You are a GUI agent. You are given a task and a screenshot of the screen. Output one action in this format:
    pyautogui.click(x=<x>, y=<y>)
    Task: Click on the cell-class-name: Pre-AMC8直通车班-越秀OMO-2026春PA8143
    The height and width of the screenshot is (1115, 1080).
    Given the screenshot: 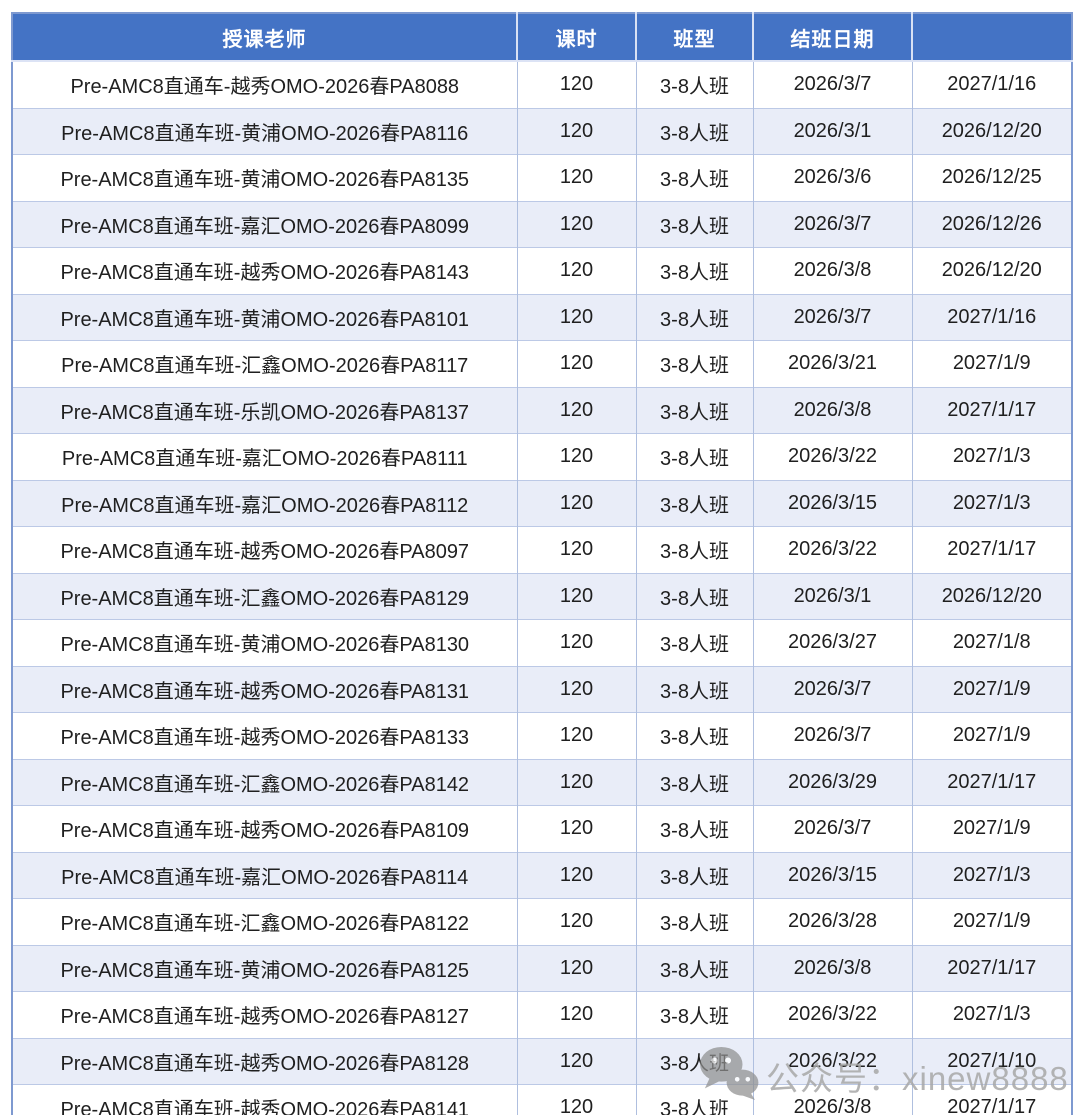 What is the action you would take?
    pyautogui.click(x=264, y=270)
    